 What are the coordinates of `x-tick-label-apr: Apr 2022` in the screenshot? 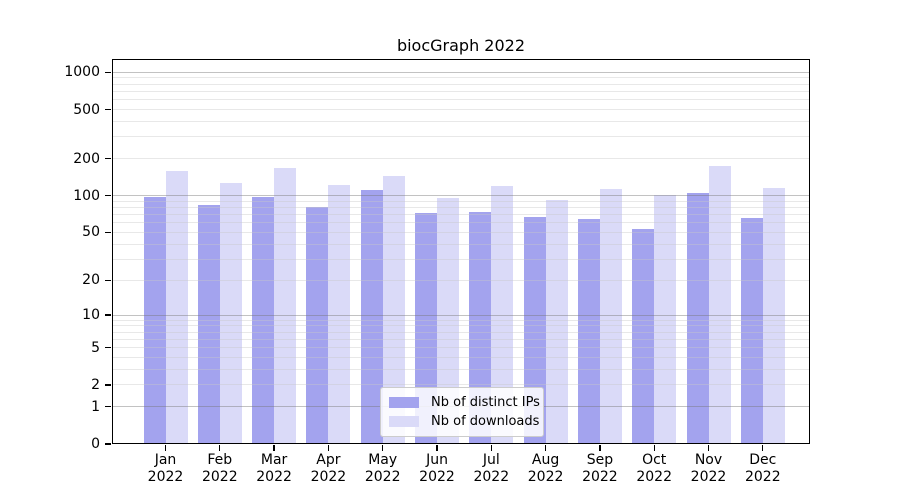 It's located at (328, 468).